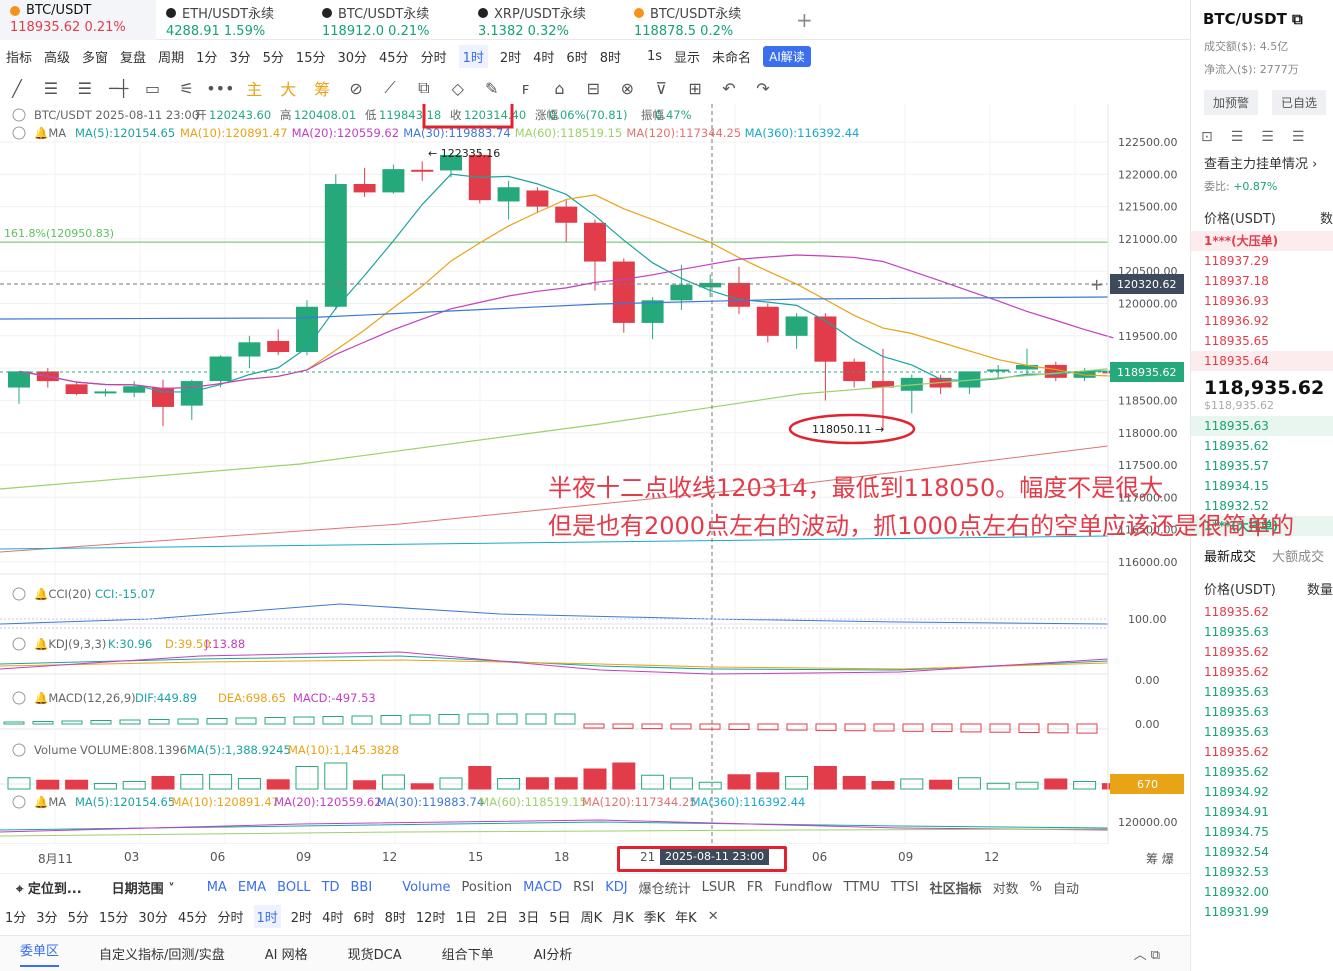  I want to click on toolbar-item: 5分, so click(273, 58).